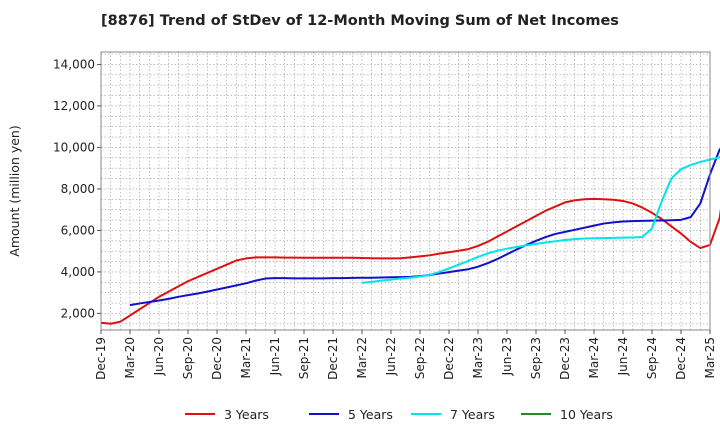  Describe the element at coordinates (472, 414) in the screenshot. I see `legend-label-7-years: 7 Years` at that location.